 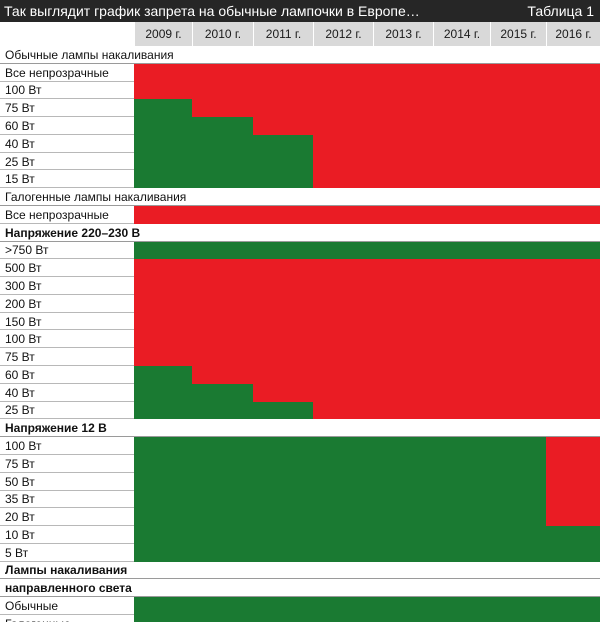 I want to click on row-label: 60 Вт, so click(x=20, y=374).